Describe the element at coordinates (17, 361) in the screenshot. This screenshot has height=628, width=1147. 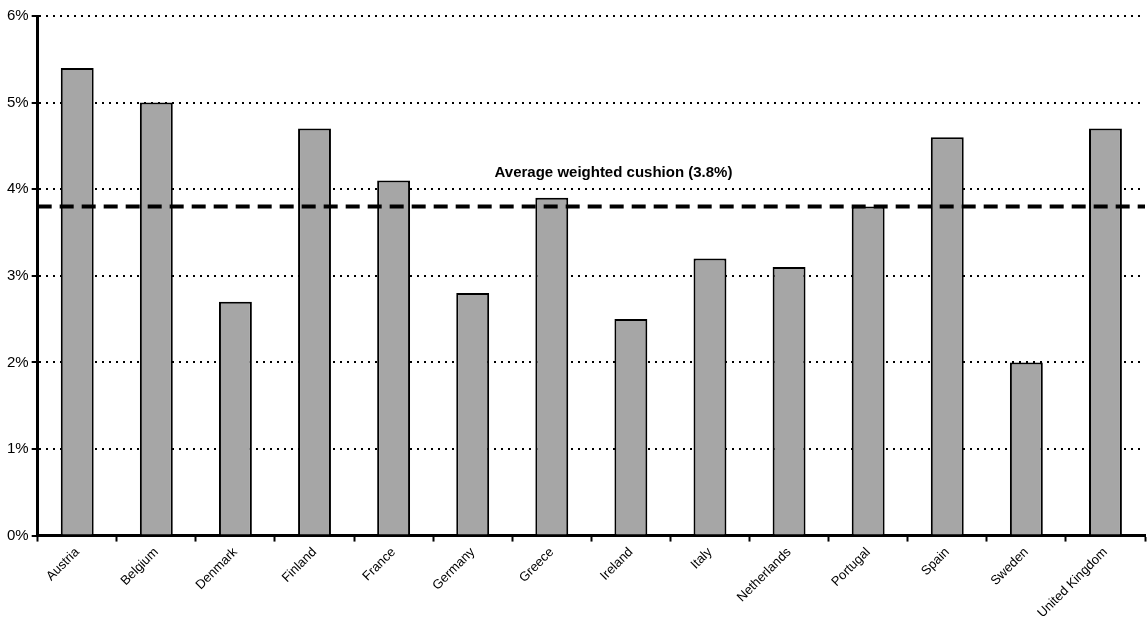
I see `y-tick-label: 2%` at that location.